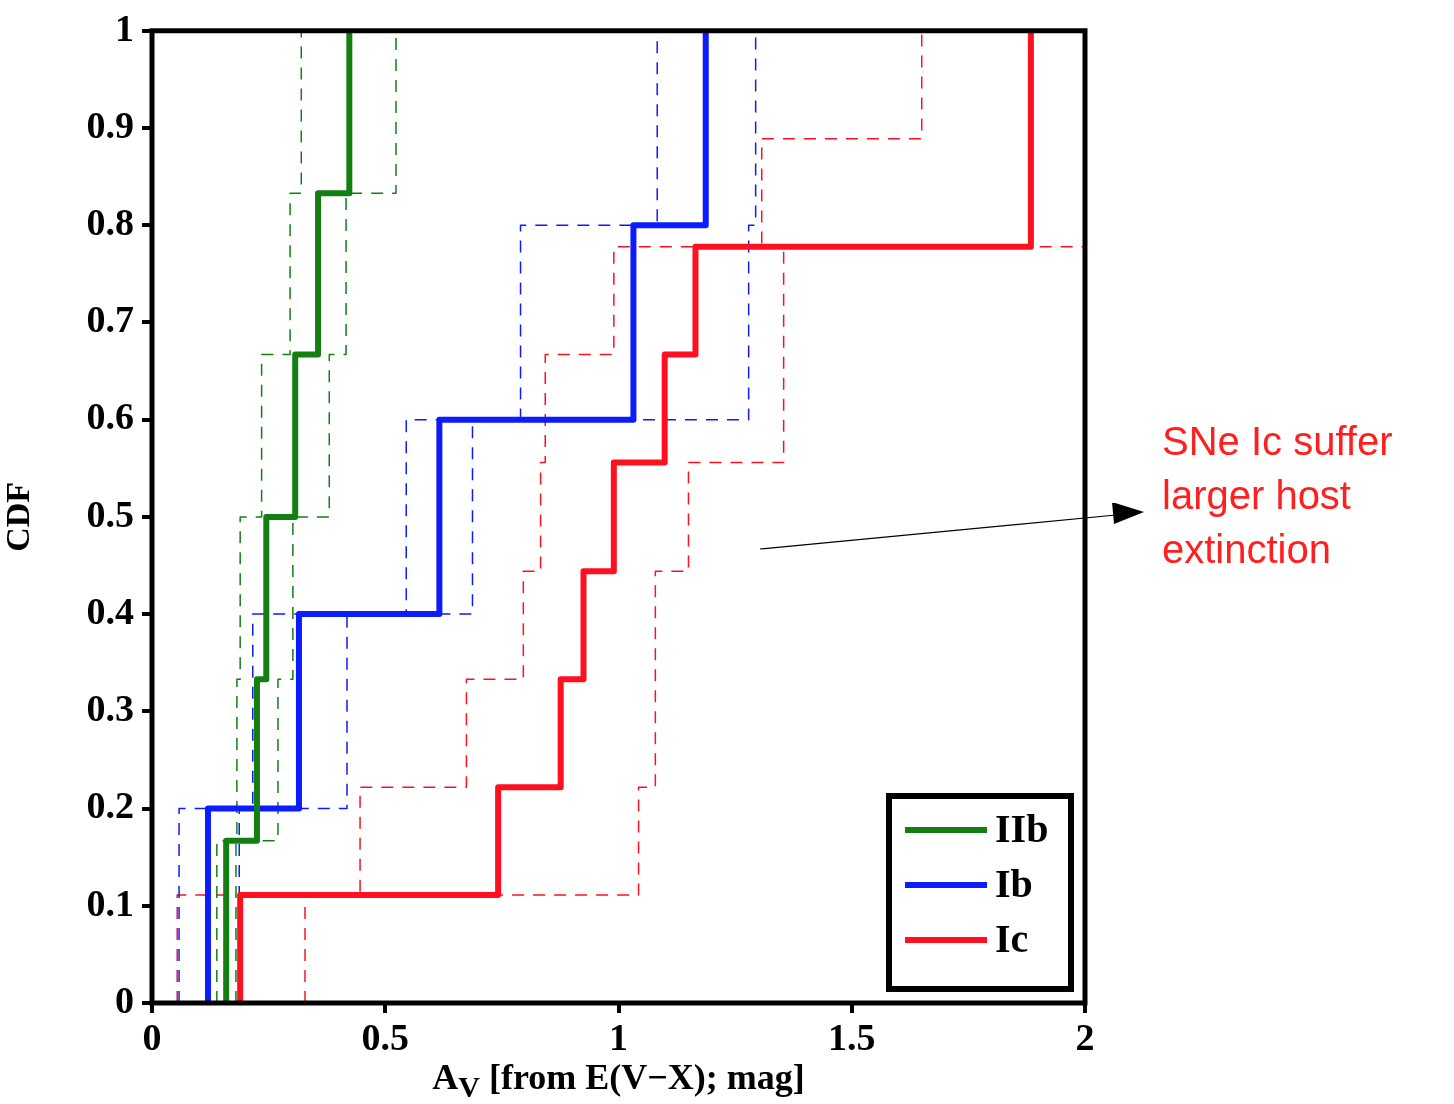 The width and height of the screenshot is (1454, 1104). I want to click on x-tick-label: 1.5, so click(852, 1036).